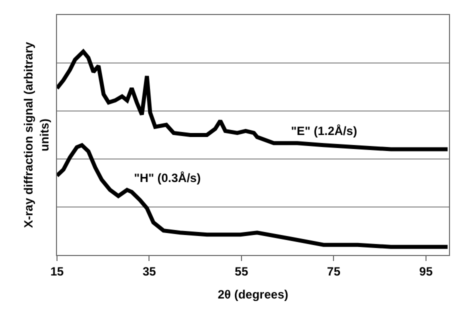  What do you see at coordinates (167, 178) in the screenshot?
I see `series-label: "H" (0.3Å/s)` at bounding box center [167, 178].